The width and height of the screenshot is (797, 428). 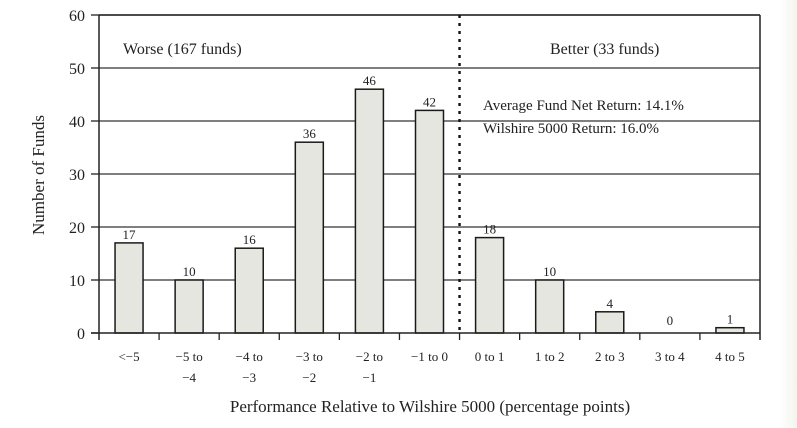 What do you see at coordinates (77, 281) in the screenshot?
I see `y-tick-label: 10` at bounding box center [77, 281].